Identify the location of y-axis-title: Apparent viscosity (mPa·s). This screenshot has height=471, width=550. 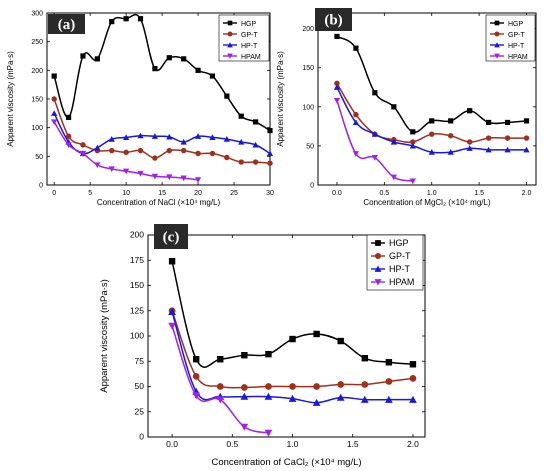
(10, 99).